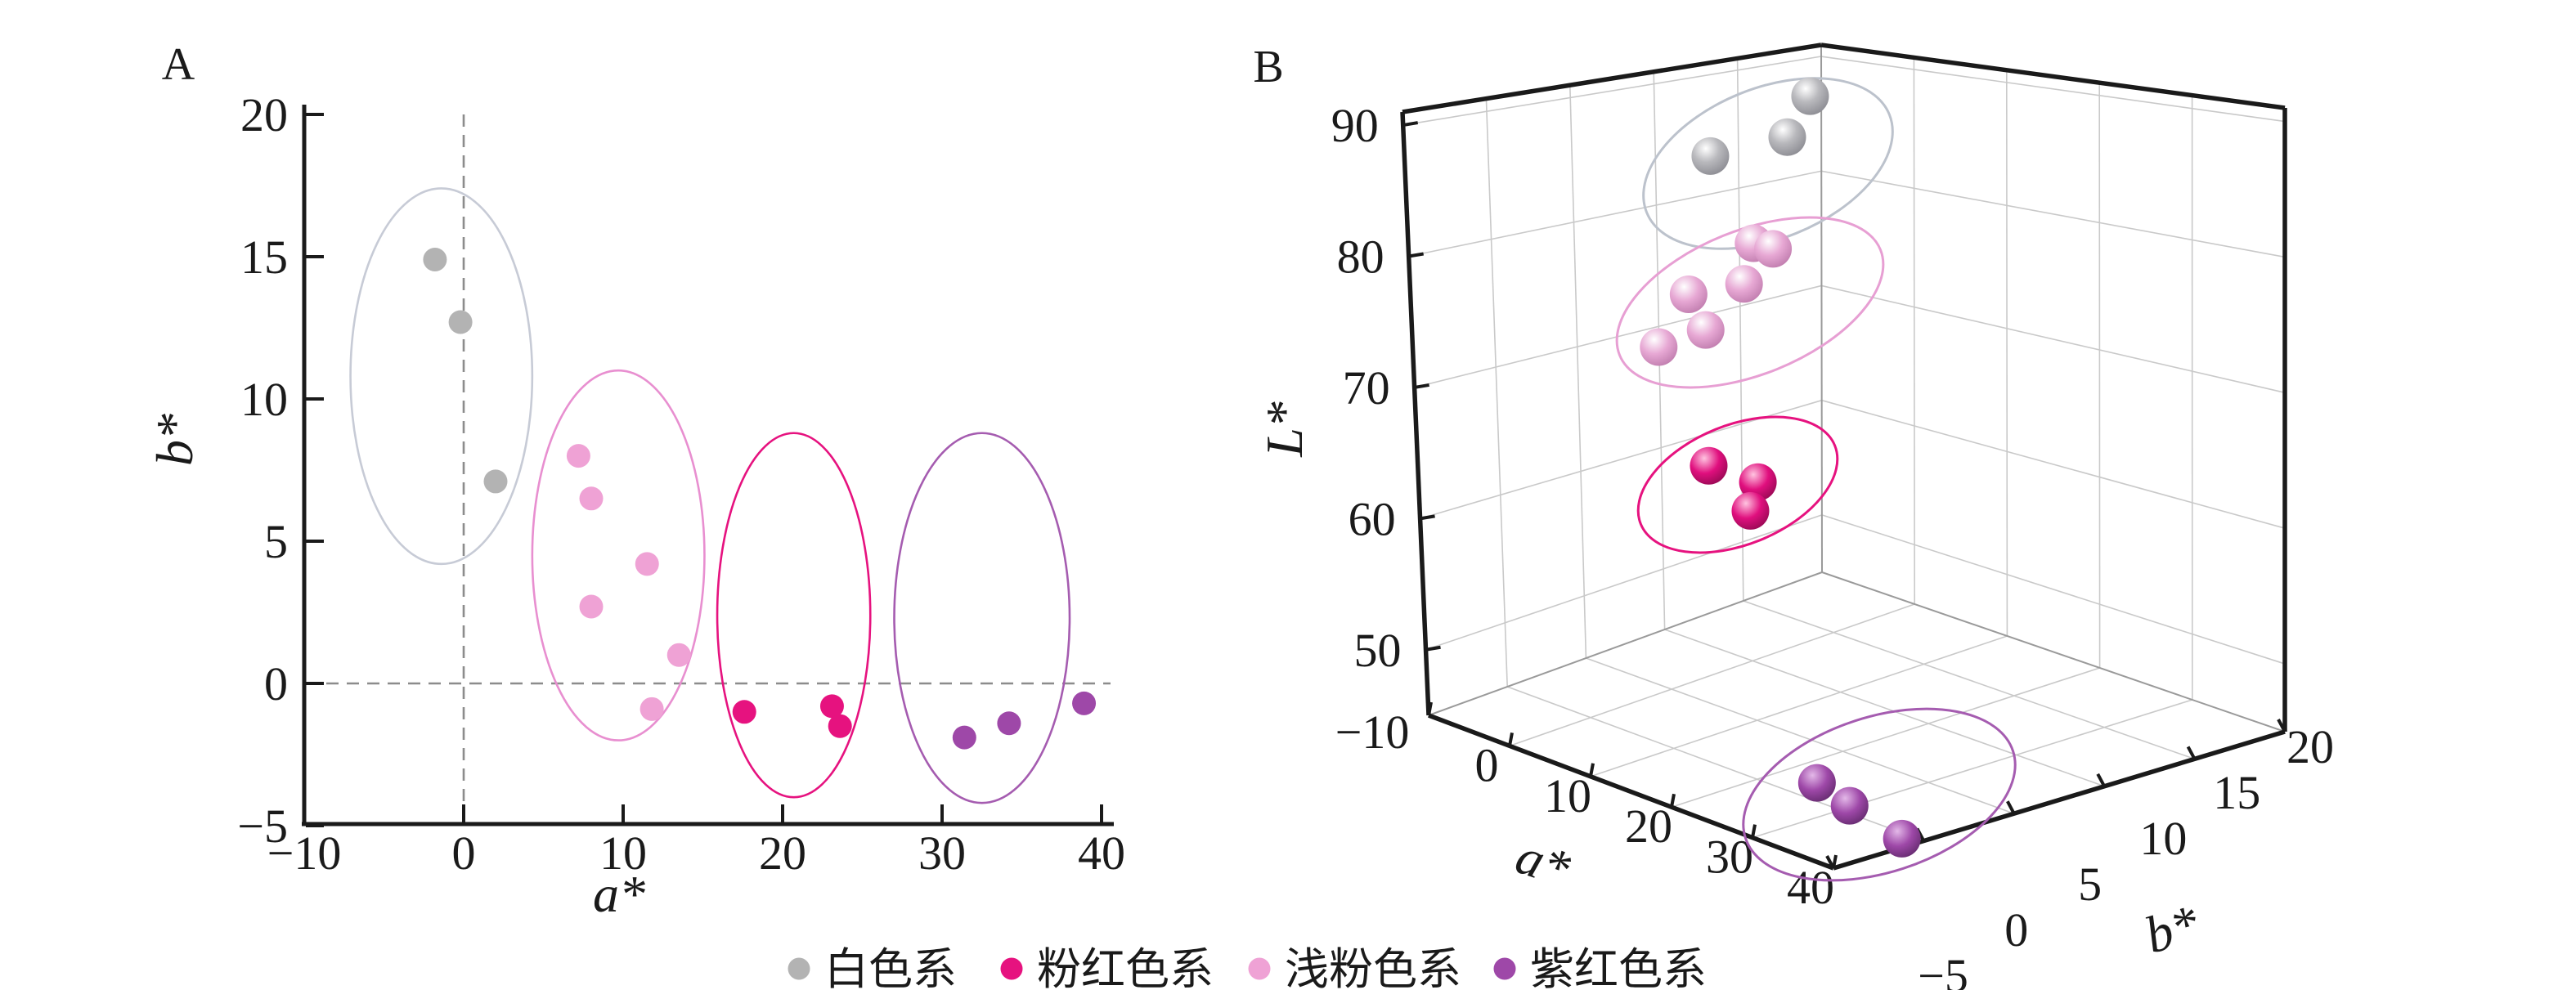  I want to click on L-axis-spine, so click(1415, 414).